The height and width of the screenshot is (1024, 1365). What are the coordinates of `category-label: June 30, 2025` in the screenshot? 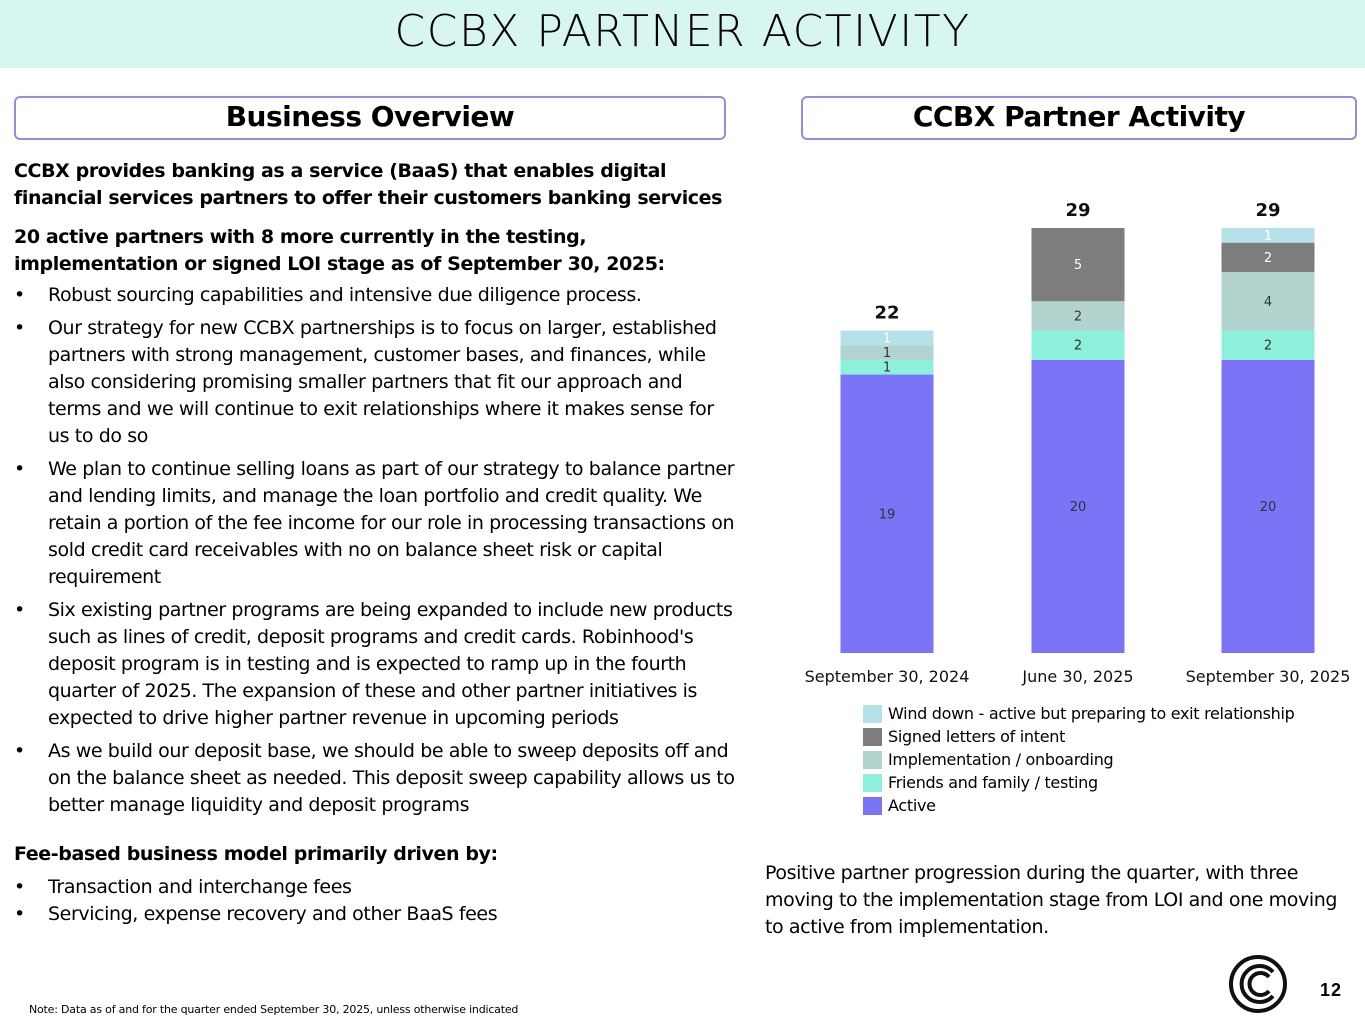 It's located at (1077, 676).